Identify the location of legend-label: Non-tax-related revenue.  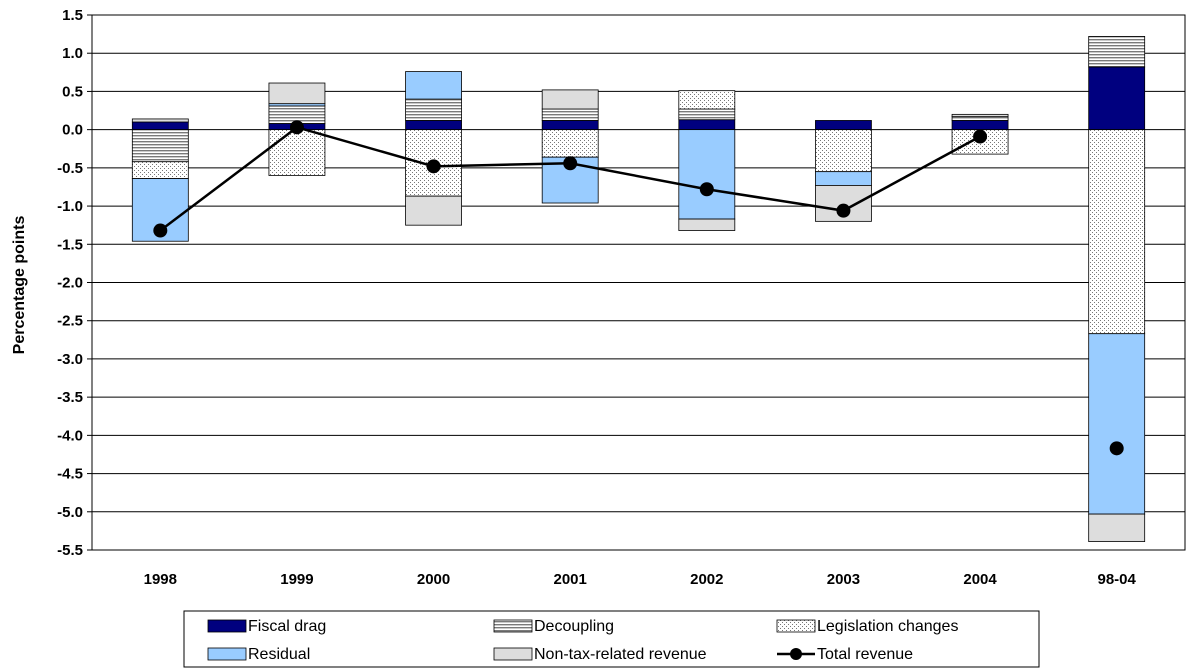
(620, 654).